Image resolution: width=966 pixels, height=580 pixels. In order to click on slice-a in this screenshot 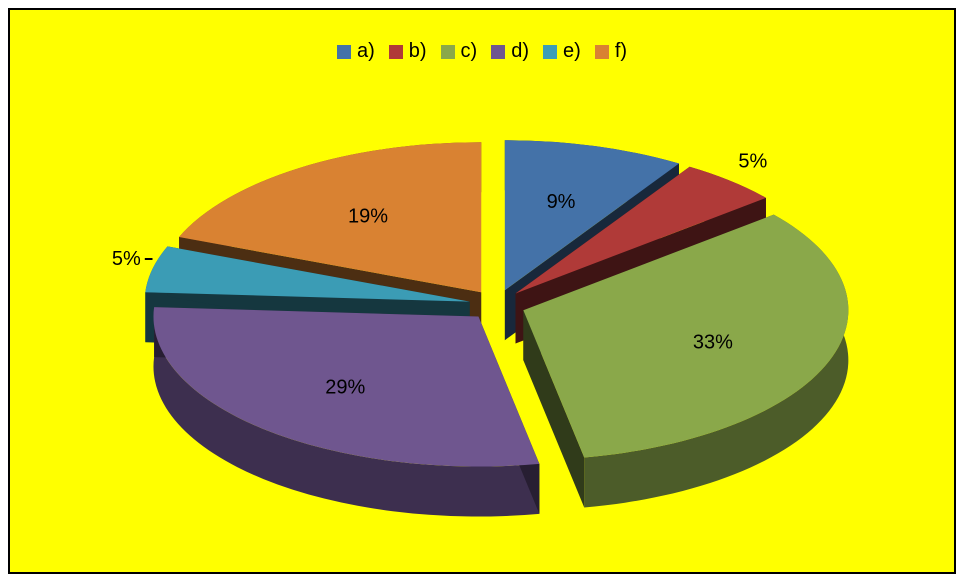, I will do `click(591, 215)`.